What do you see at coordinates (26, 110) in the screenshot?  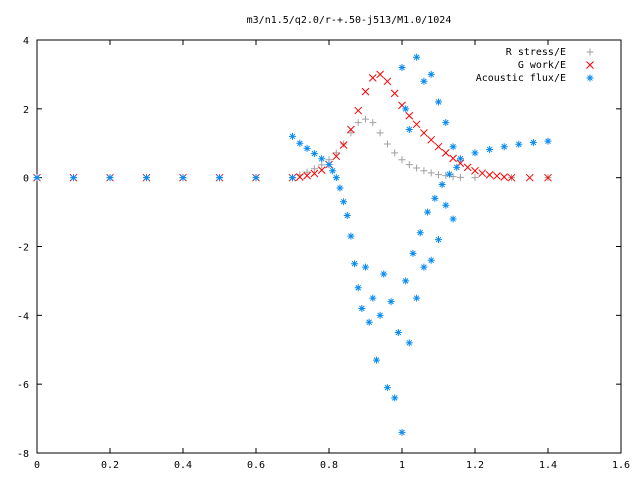 I see `y-tick-label: 2` at bounding box center [26, 110].